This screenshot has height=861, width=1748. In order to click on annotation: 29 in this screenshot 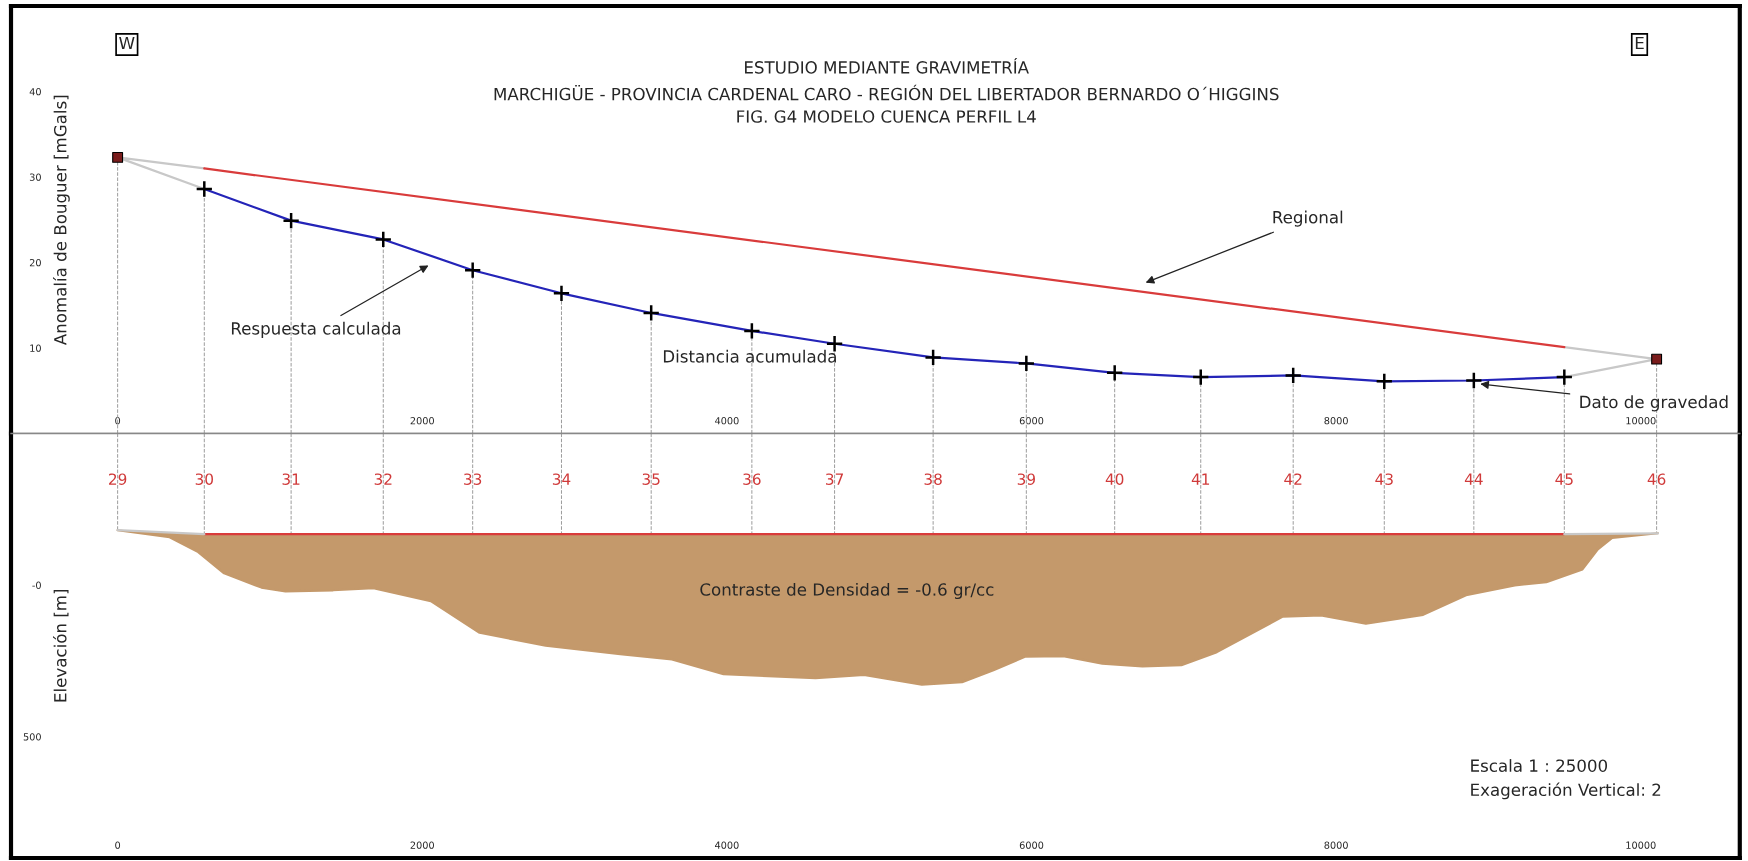, I will do `click(118, 479)`.